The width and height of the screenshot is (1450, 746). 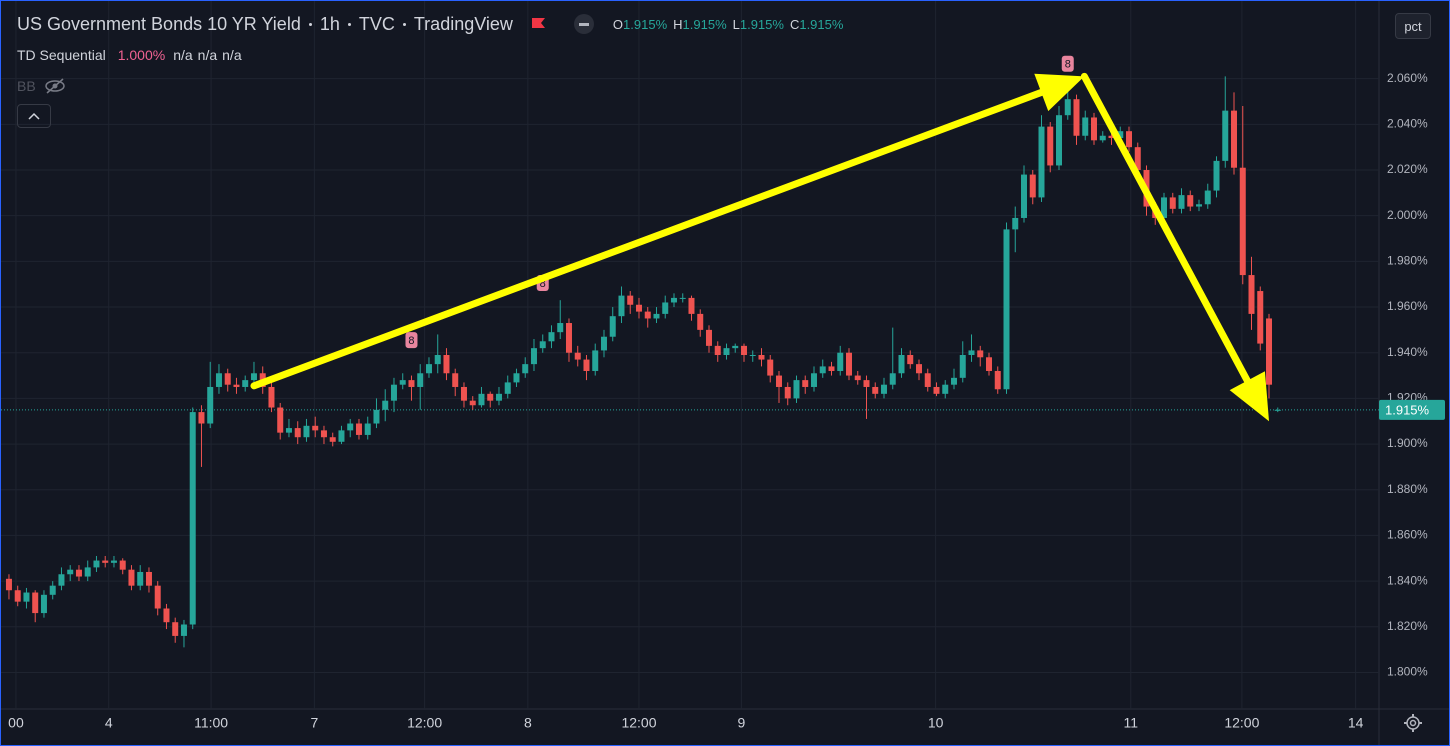 What do you see at coordinates (1356, 723) in the screenshot?
I see `x-tick-label: 14` at bounding box center [1356, 723].